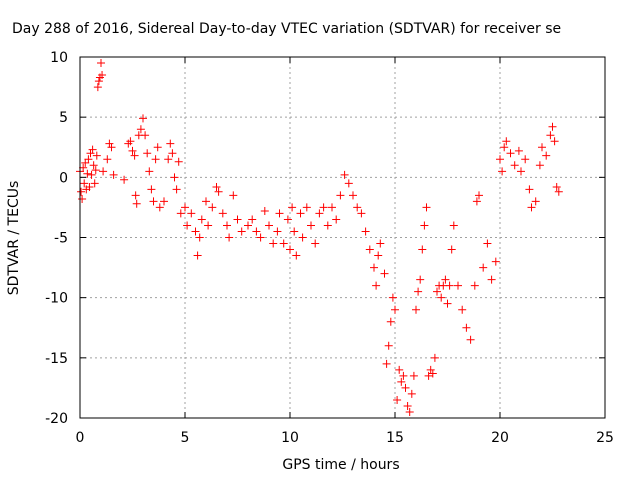 This screenshot has width=640, height=480. I want to click on y-tick-label: 0, so click(63, 178).